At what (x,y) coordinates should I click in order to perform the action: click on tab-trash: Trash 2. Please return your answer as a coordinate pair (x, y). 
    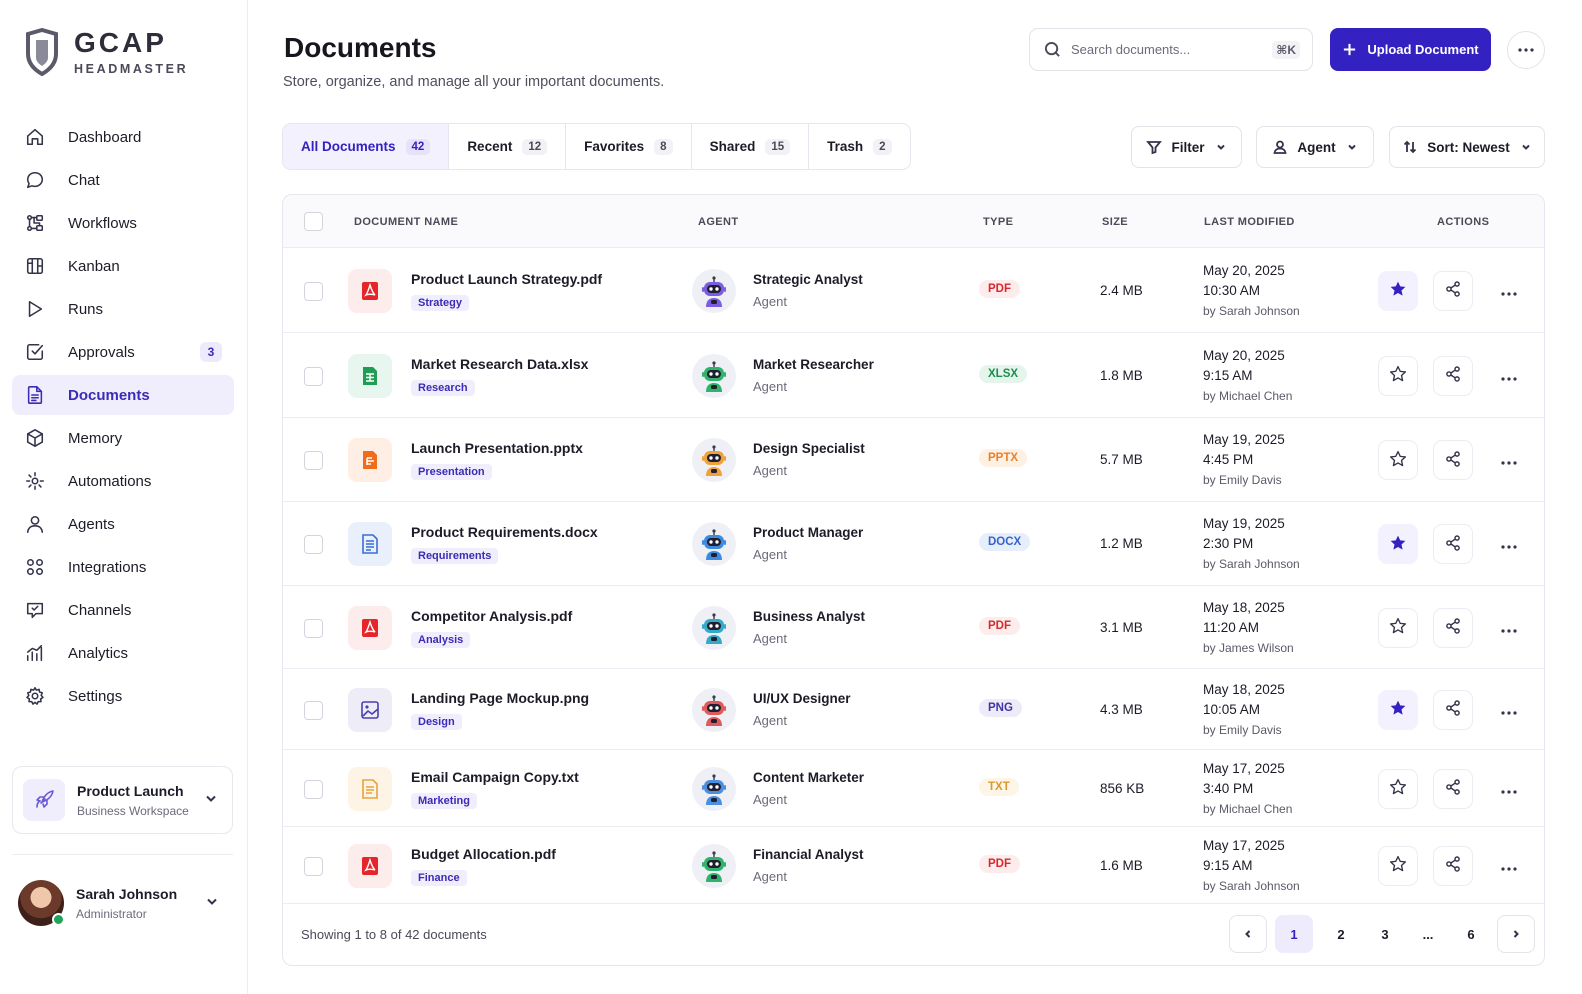
    Looking at the image, I should click on (859, 146).